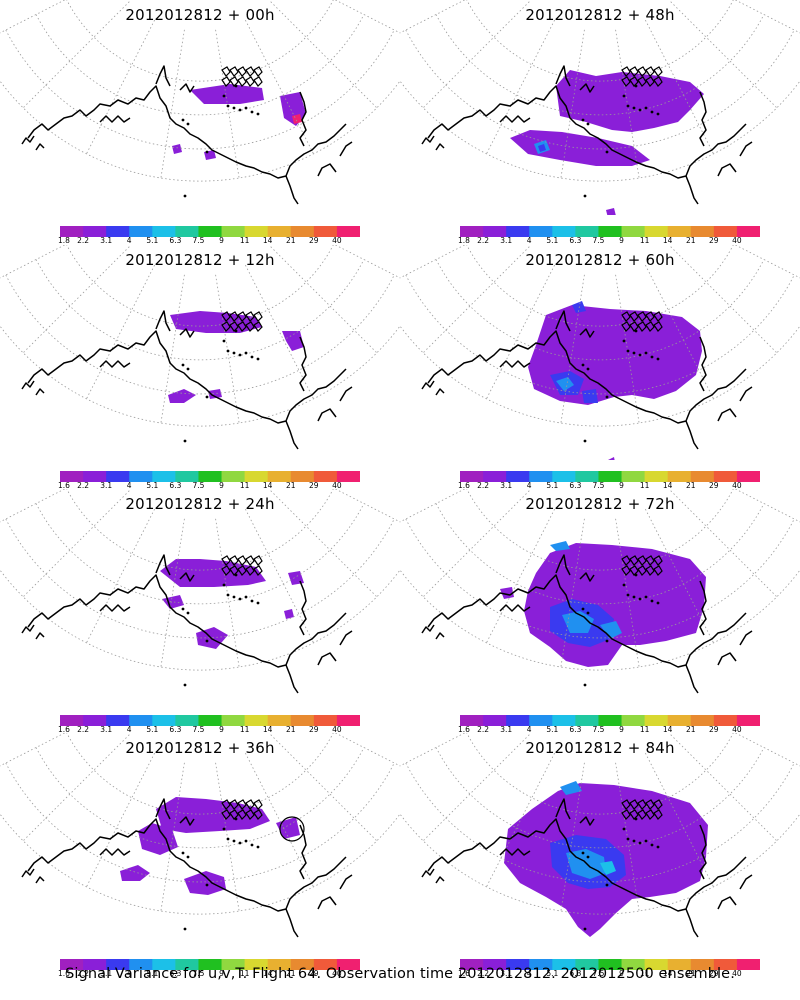 Image resolution: width=800 pixels, height=1000 pixels. Describe the element at coordinates (642, 76) in the screenshot. I see `arctic-archipelago` at that location.